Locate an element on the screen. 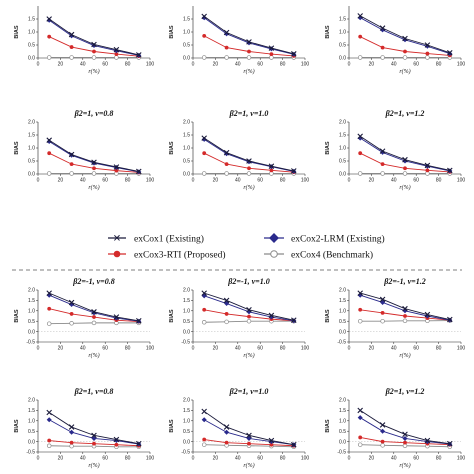 Image resolution: width=474 pixels, height=474 pixels. legend-label-excox1: exCox1 (Existing) is located at coordinates (169, 239).